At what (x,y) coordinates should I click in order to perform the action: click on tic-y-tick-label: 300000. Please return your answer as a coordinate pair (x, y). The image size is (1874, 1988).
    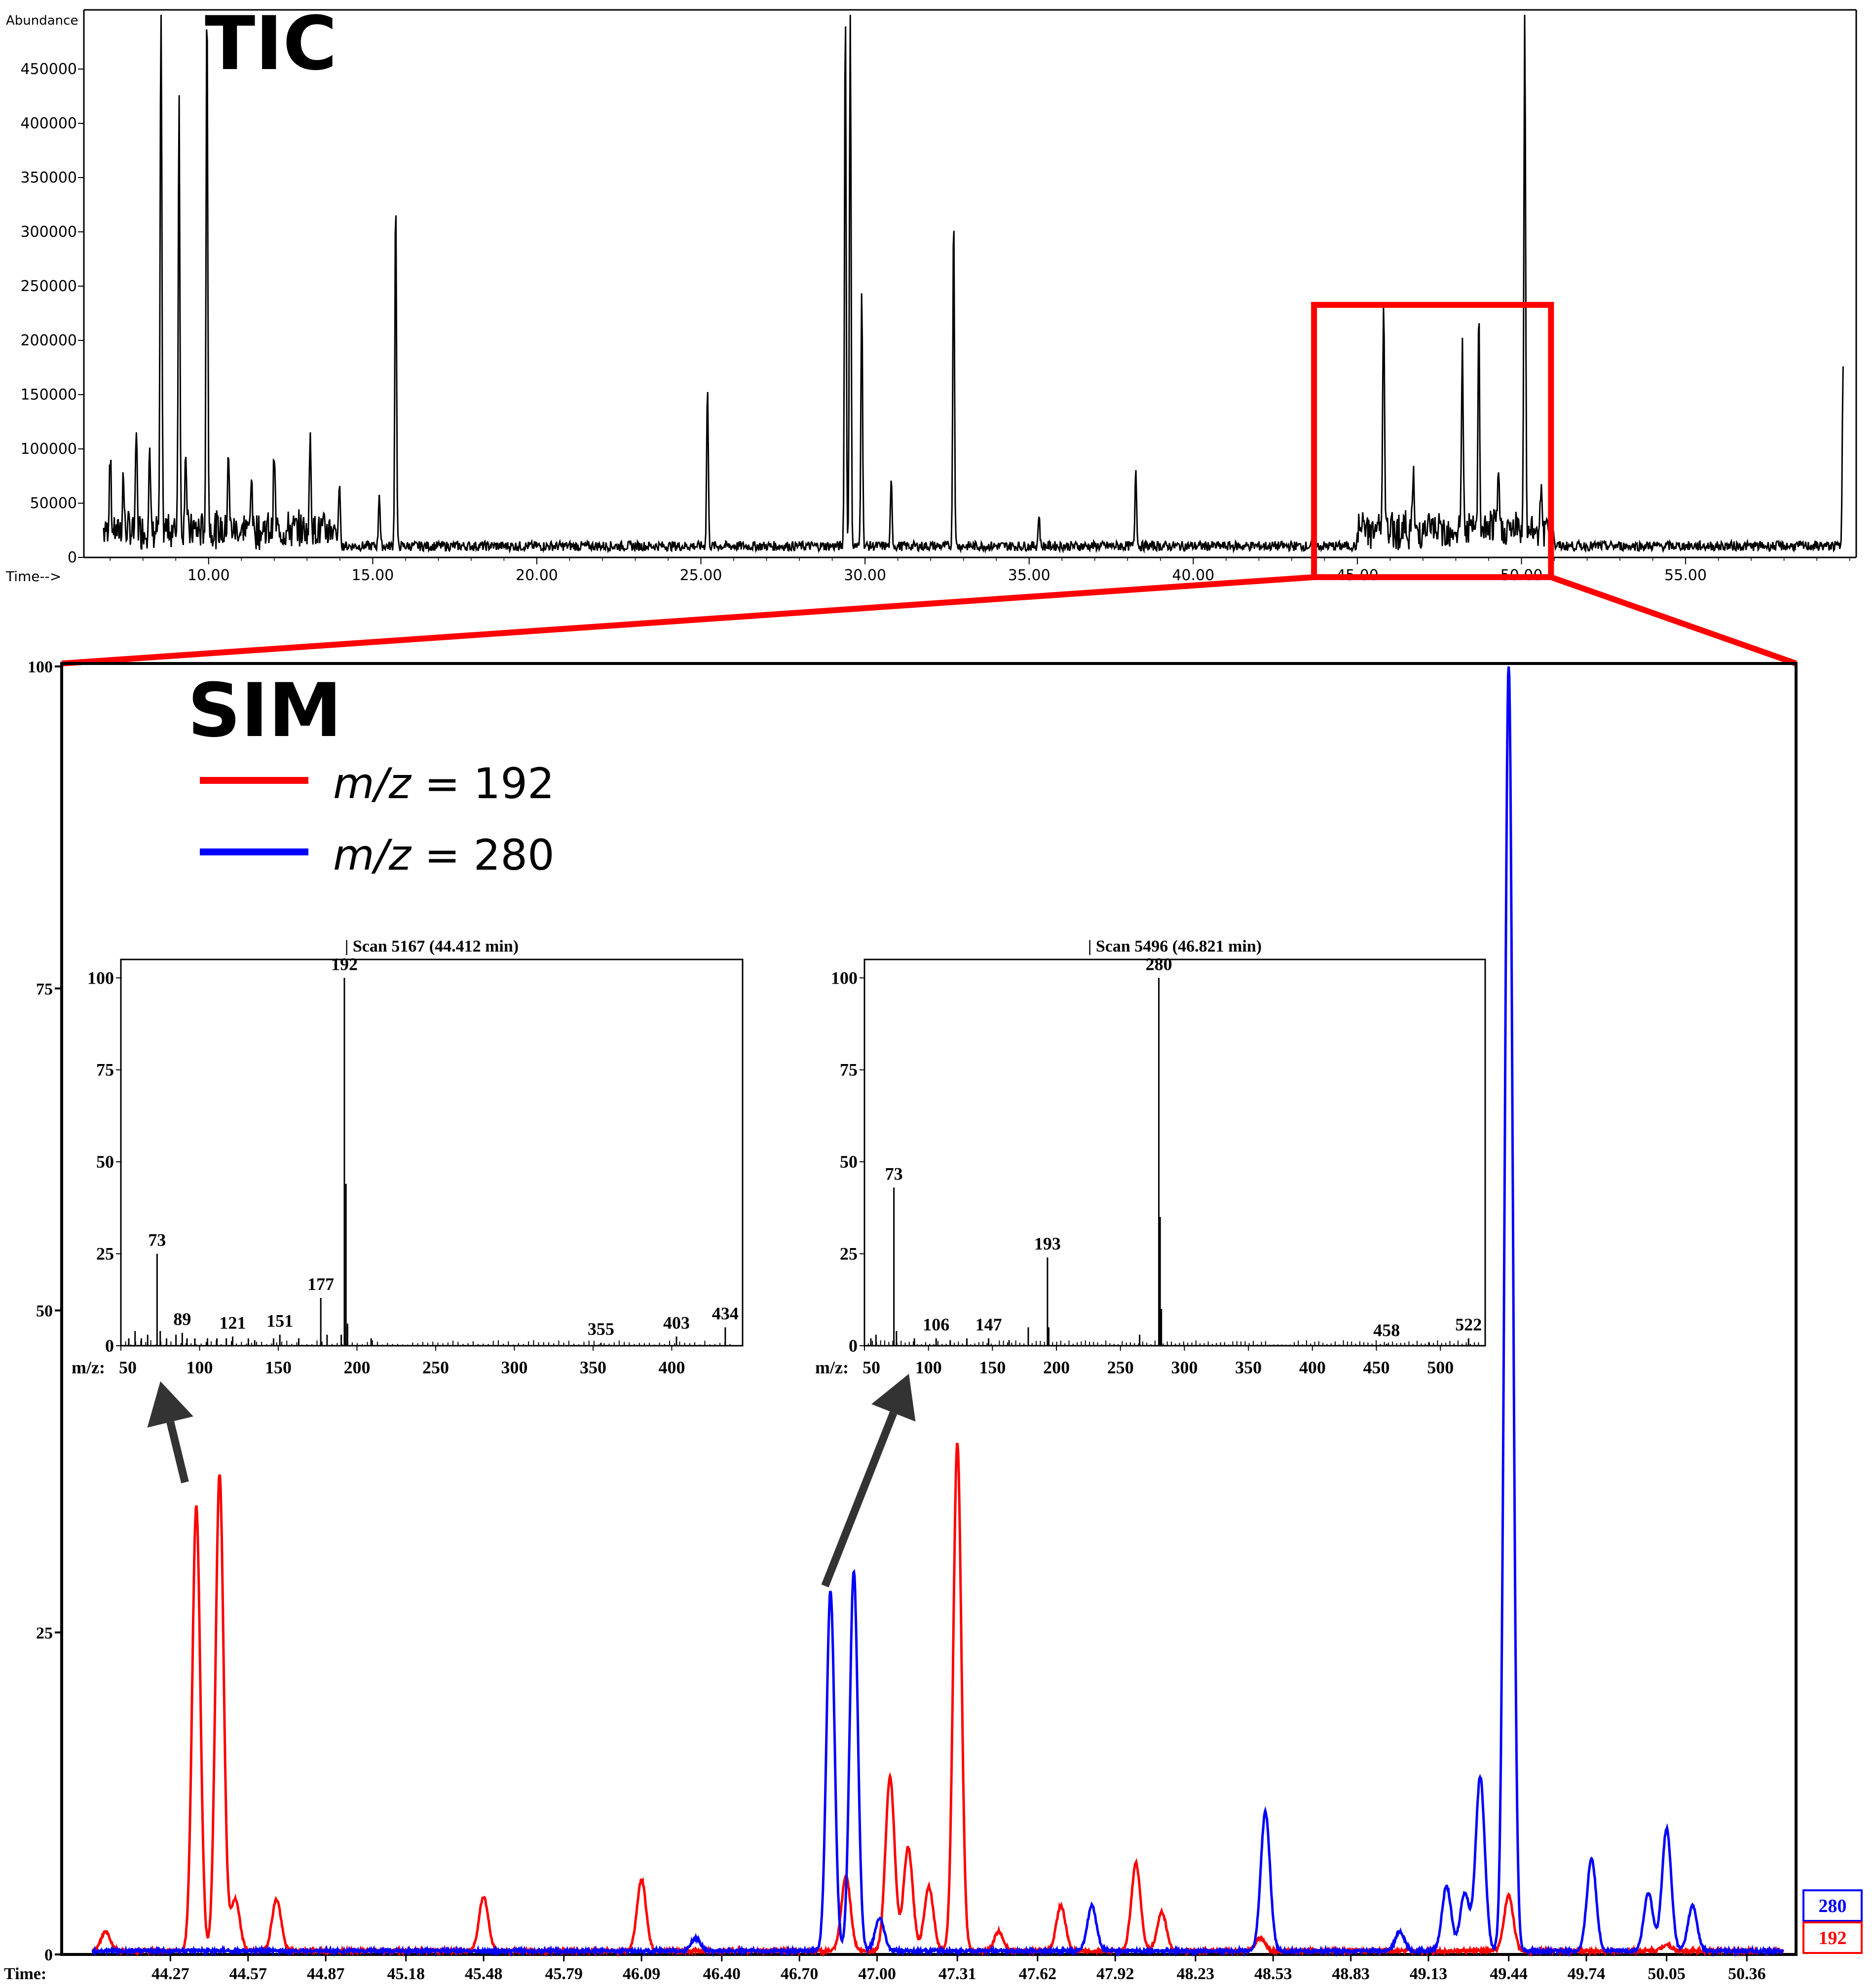
    Looking at the image, I should click on (49, 232).